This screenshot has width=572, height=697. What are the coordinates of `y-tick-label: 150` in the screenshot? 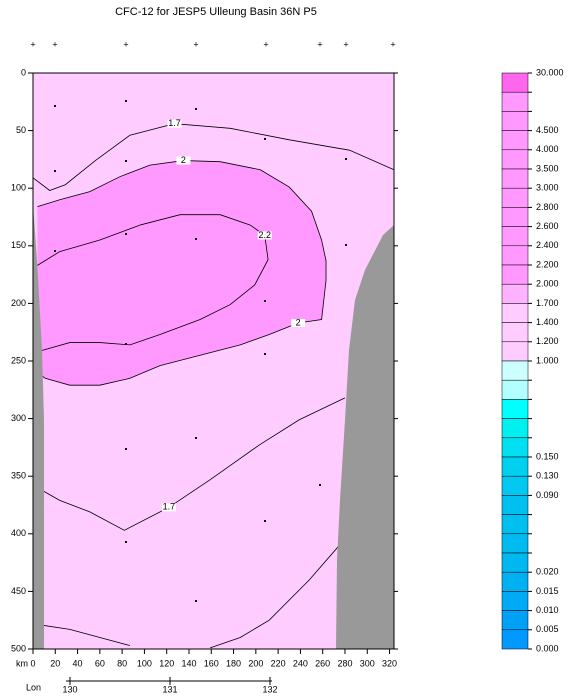 It's located at (18, 245).